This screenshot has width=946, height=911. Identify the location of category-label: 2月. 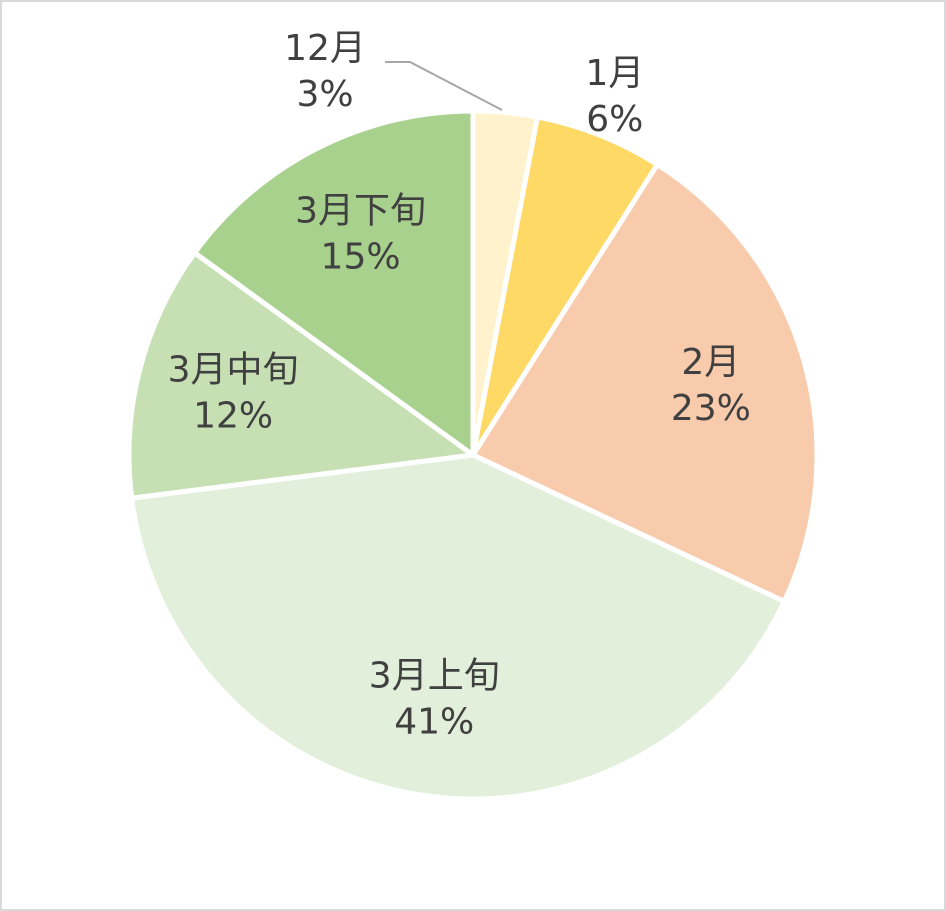
(710, 362).